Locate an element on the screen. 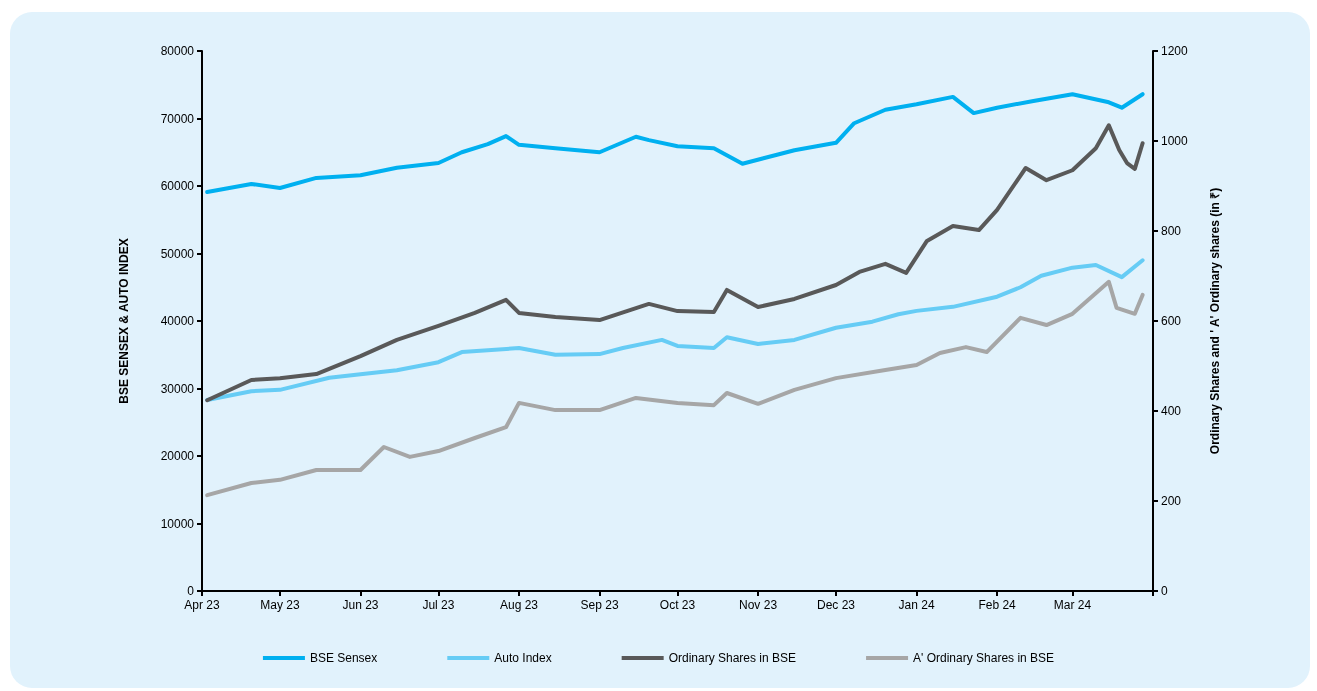  legend-label: A' Ordinary Shares in BSE is located at coordinates (984, 658).